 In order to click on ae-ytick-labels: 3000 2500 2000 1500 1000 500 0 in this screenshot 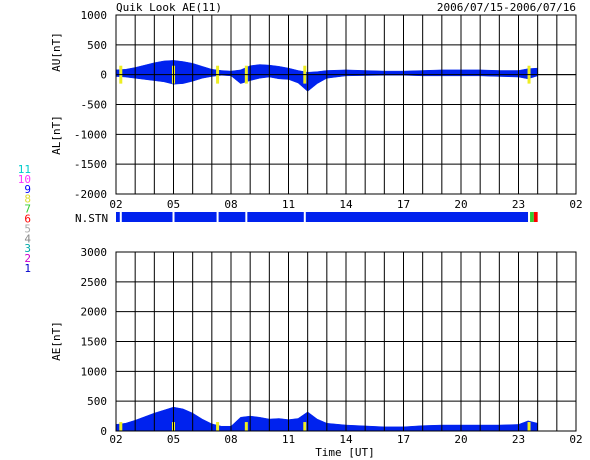, I will do `click(94, 342)`.